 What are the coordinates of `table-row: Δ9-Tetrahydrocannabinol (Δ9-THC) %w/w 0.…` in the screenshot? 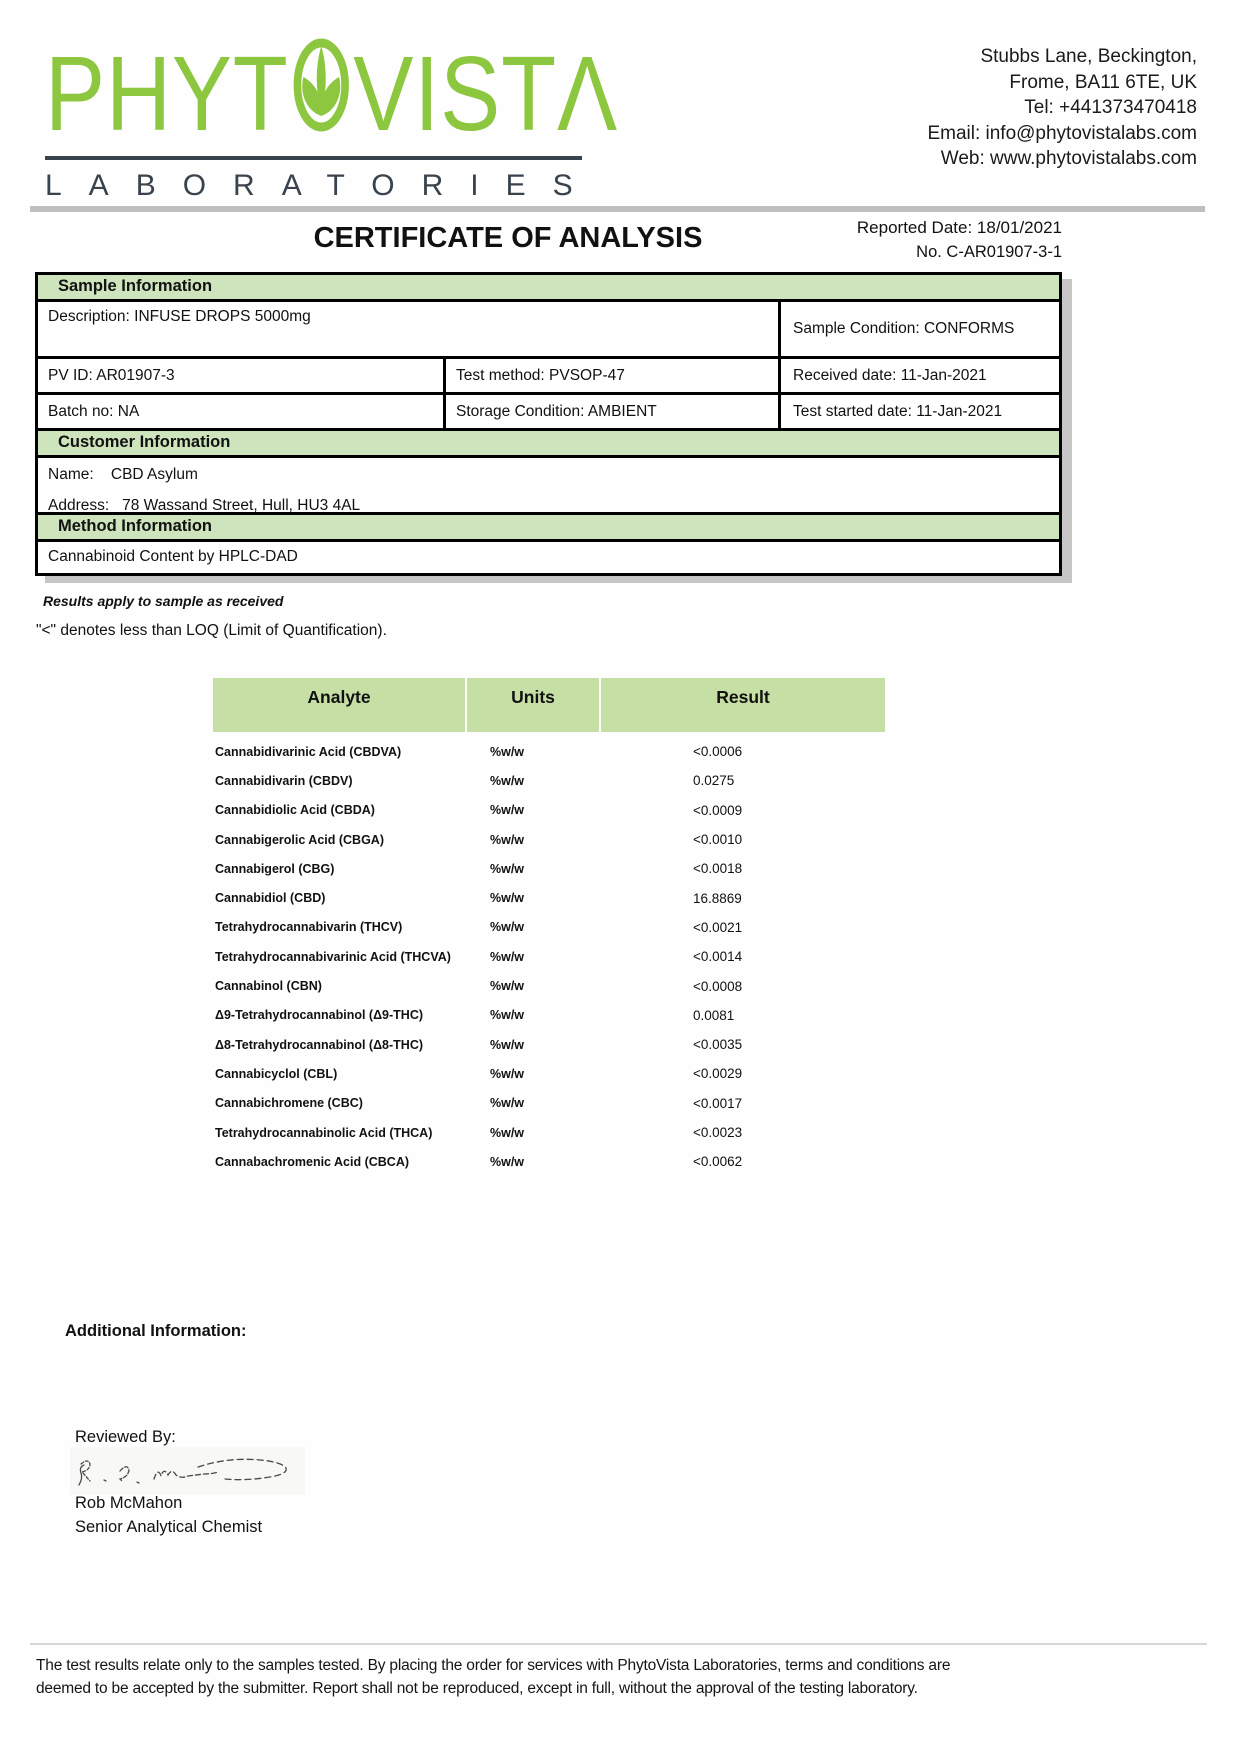 It's located at (549, 1015).